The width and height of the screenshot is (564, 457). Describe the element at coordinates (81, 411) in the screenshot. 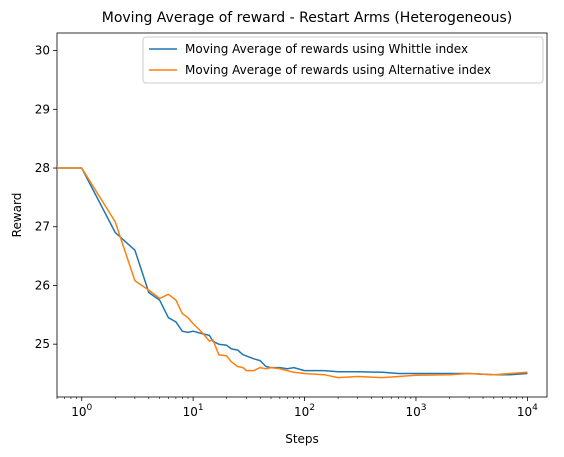

I see `x-tick-label: 10⁰` at that location.